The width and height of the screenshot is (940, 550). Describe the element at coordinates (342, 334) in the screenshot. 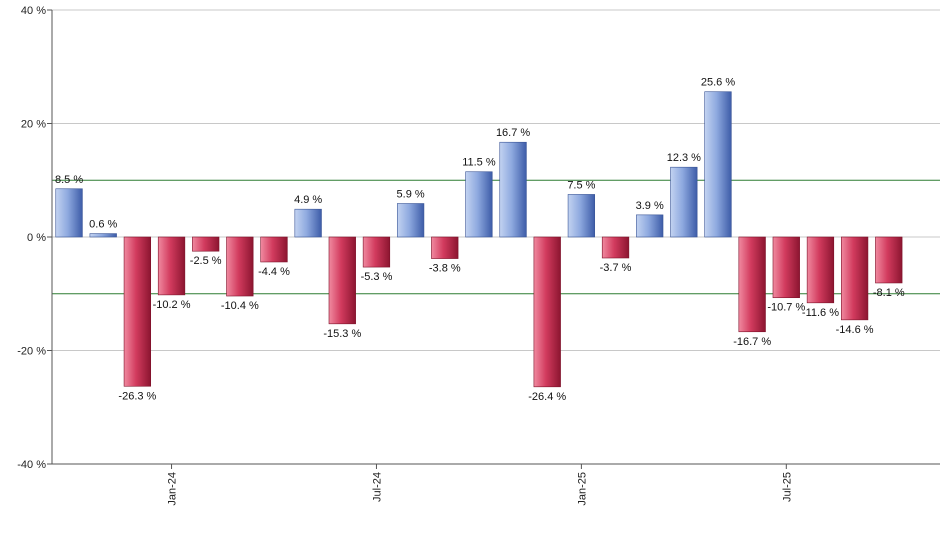

I see `data-label: -15.3 %` at that location.